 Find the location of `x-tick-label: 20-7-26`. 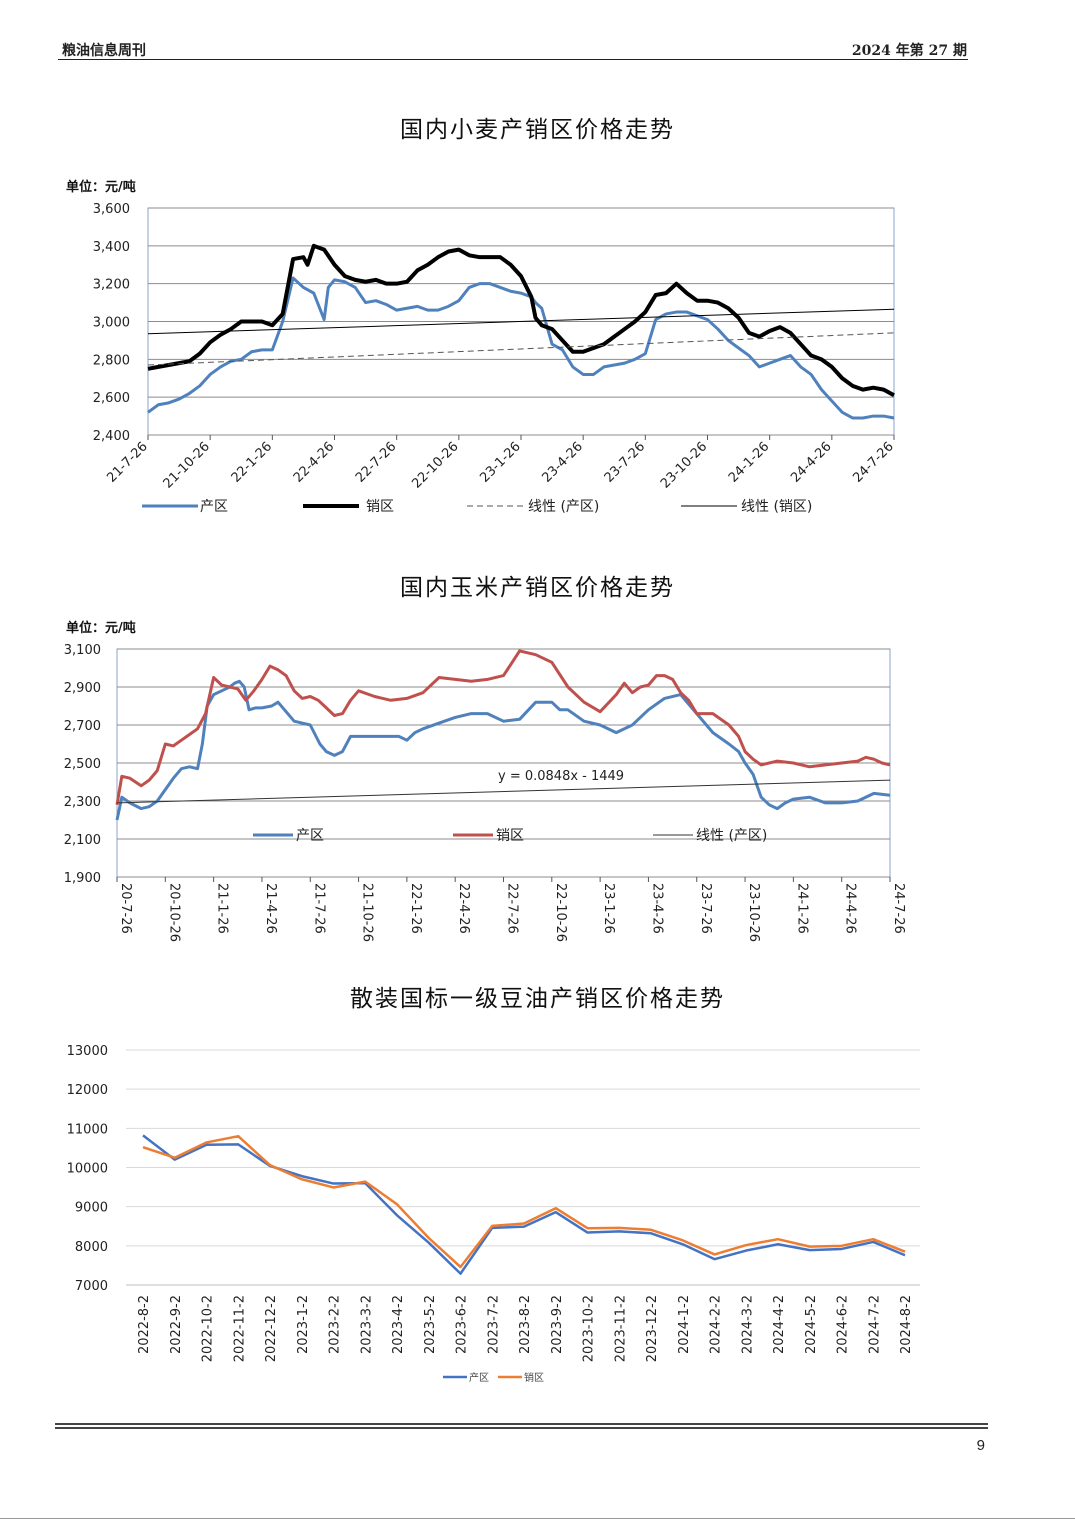

x-tick-label: 20-7-26 is located at coordinates (125, 908).